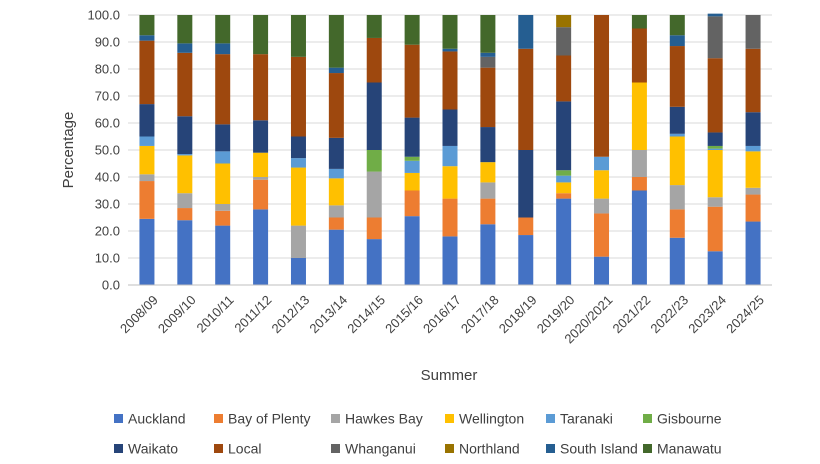 This screenshot has width=820, height=464. What do you see at coordinates (244, 449) in the screenshot?
I see `legend-label: Local` at bounding box center [244, 449].